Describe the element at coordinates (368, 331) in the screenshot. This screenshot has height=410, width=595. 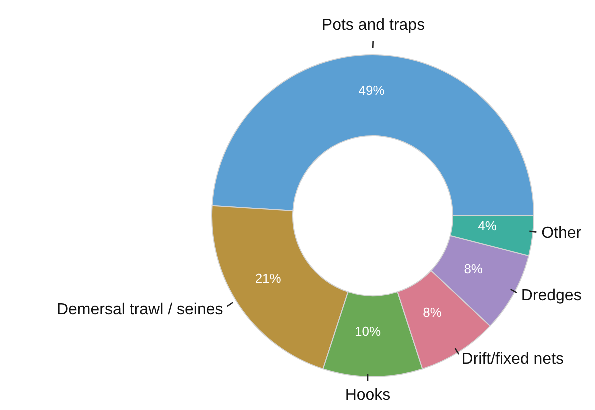
I see `data-label: 10%` at that location.